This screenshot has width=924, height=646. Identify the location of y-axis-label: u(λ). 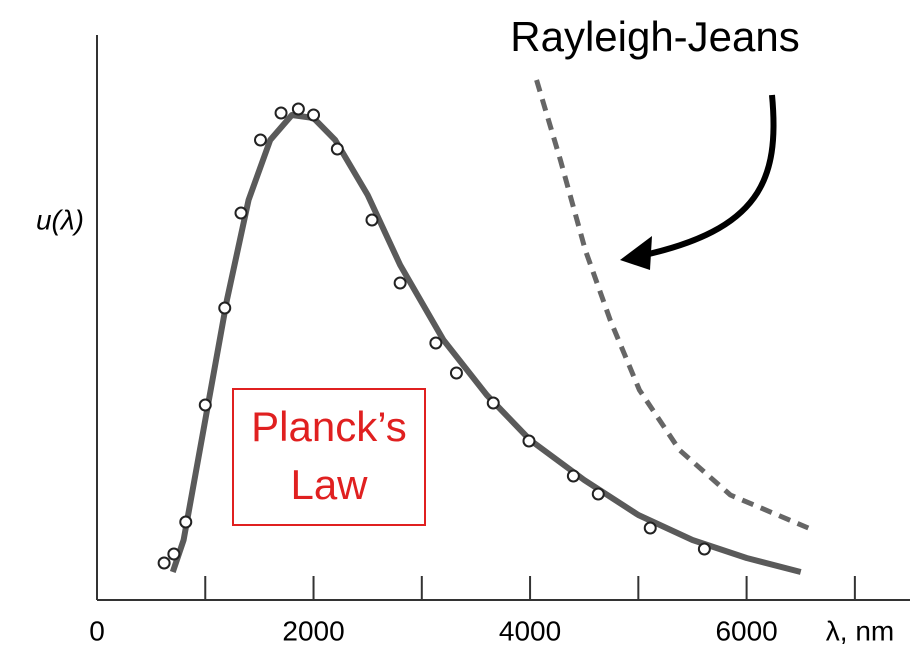
(60, 219).